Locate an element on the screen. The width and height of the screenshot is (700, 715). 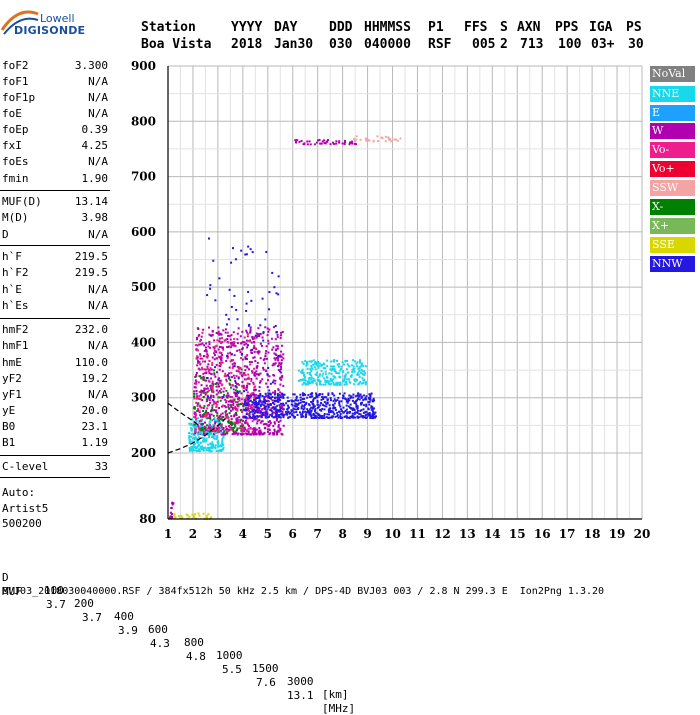
param-divider is located at coordinates (55, 318).